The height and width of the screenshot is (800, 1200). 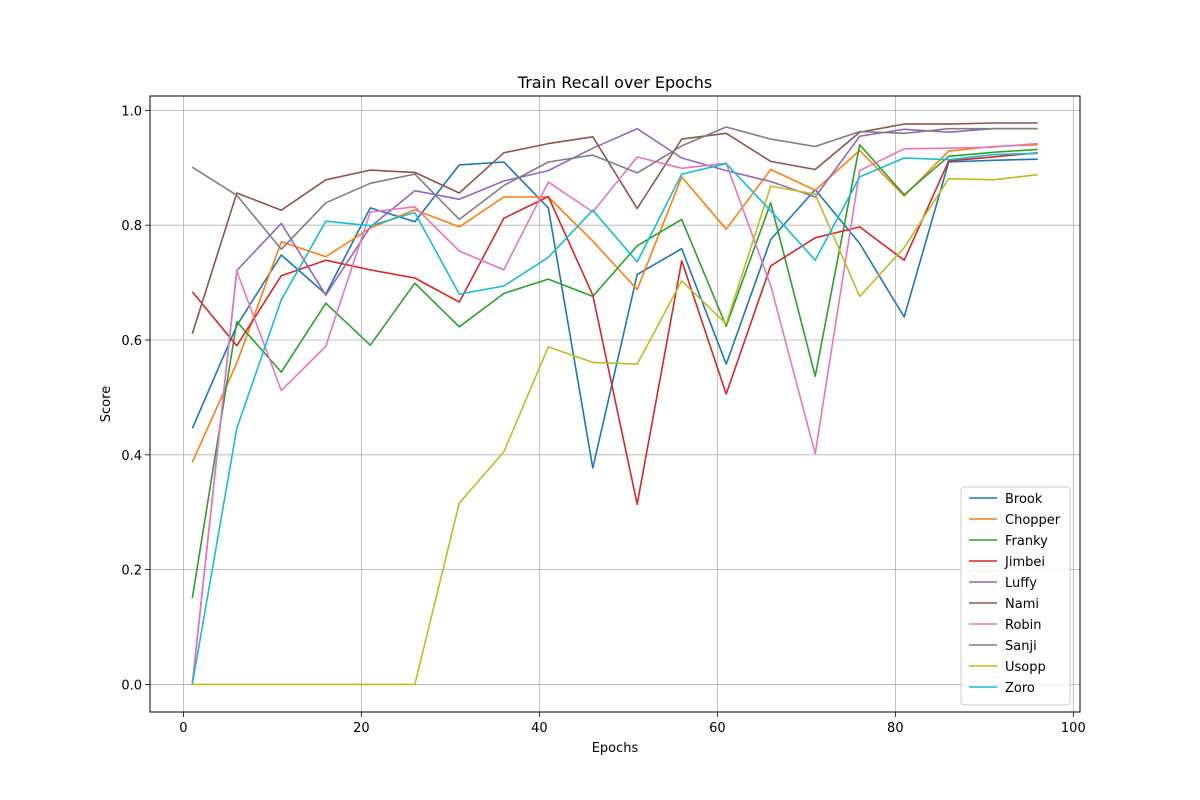 I want to click on y-tick-label: 0.8, so click(x=131, y=226).